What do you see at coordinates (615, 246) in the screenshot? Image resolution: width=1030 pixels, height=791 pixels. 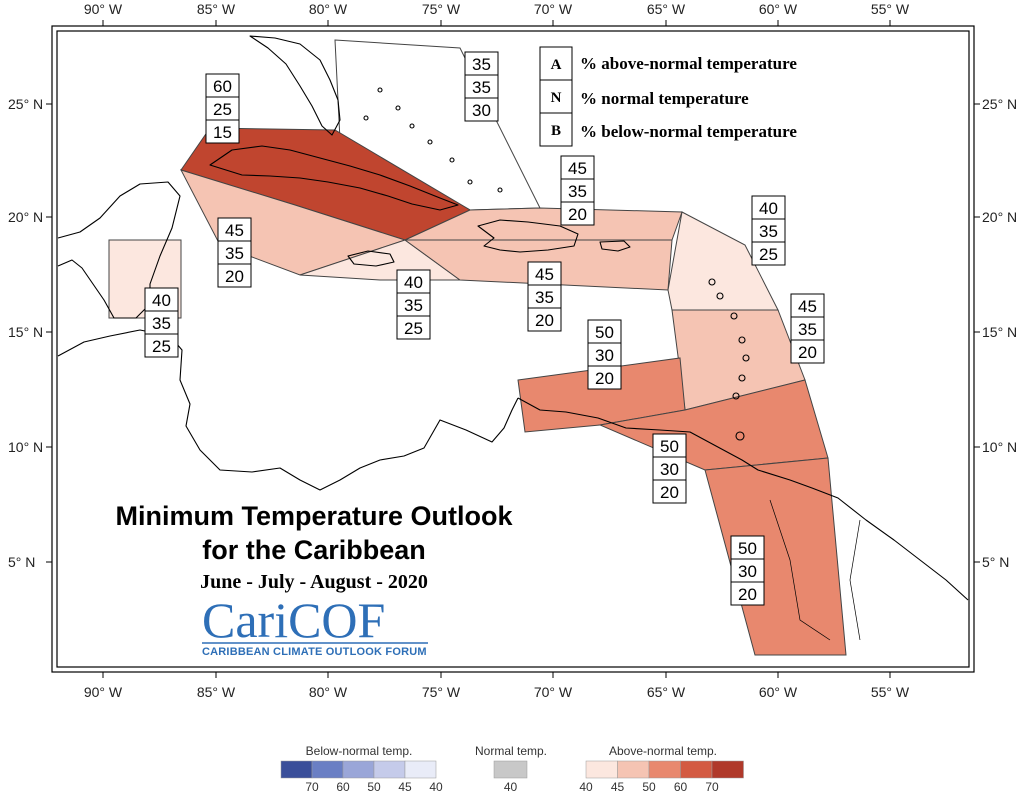 I see `puerto-rico-coast` at bounding box center [615, 246].